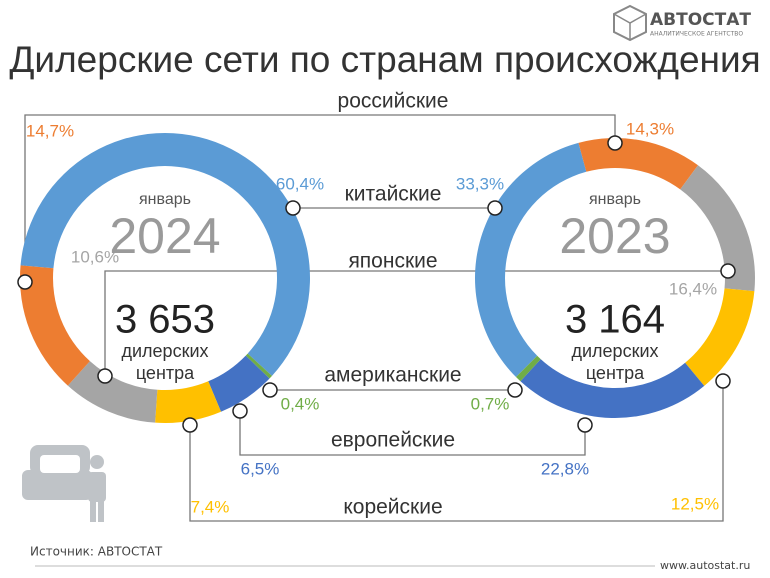 Image resolution: width=770 pixels, height=578 pixels. I want to click on value-label: 60,4%, so click(300, 183).